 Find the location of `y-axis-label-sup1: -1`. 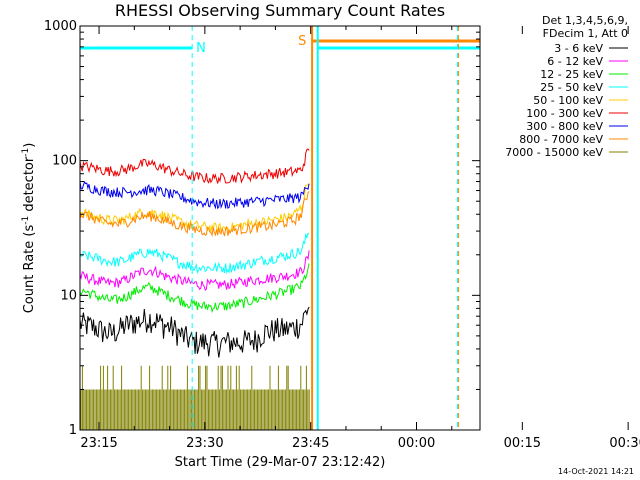

y-axis-label-sup1: -1 is located at coordinates (26, 220).